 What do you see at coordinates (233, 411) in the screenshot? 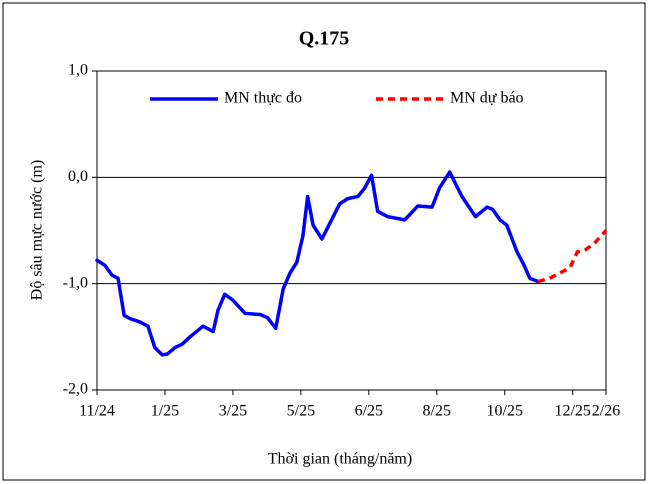
I see `x-tick-label: 3/25` at bounding box center [233, 411].